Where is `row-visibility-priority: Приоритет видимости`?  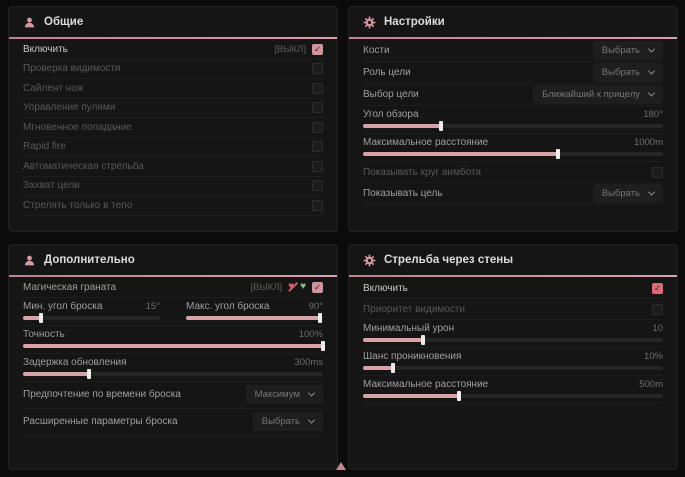 row-visibility-priority: Приоритет видимости is located at coordinates (513, 309).